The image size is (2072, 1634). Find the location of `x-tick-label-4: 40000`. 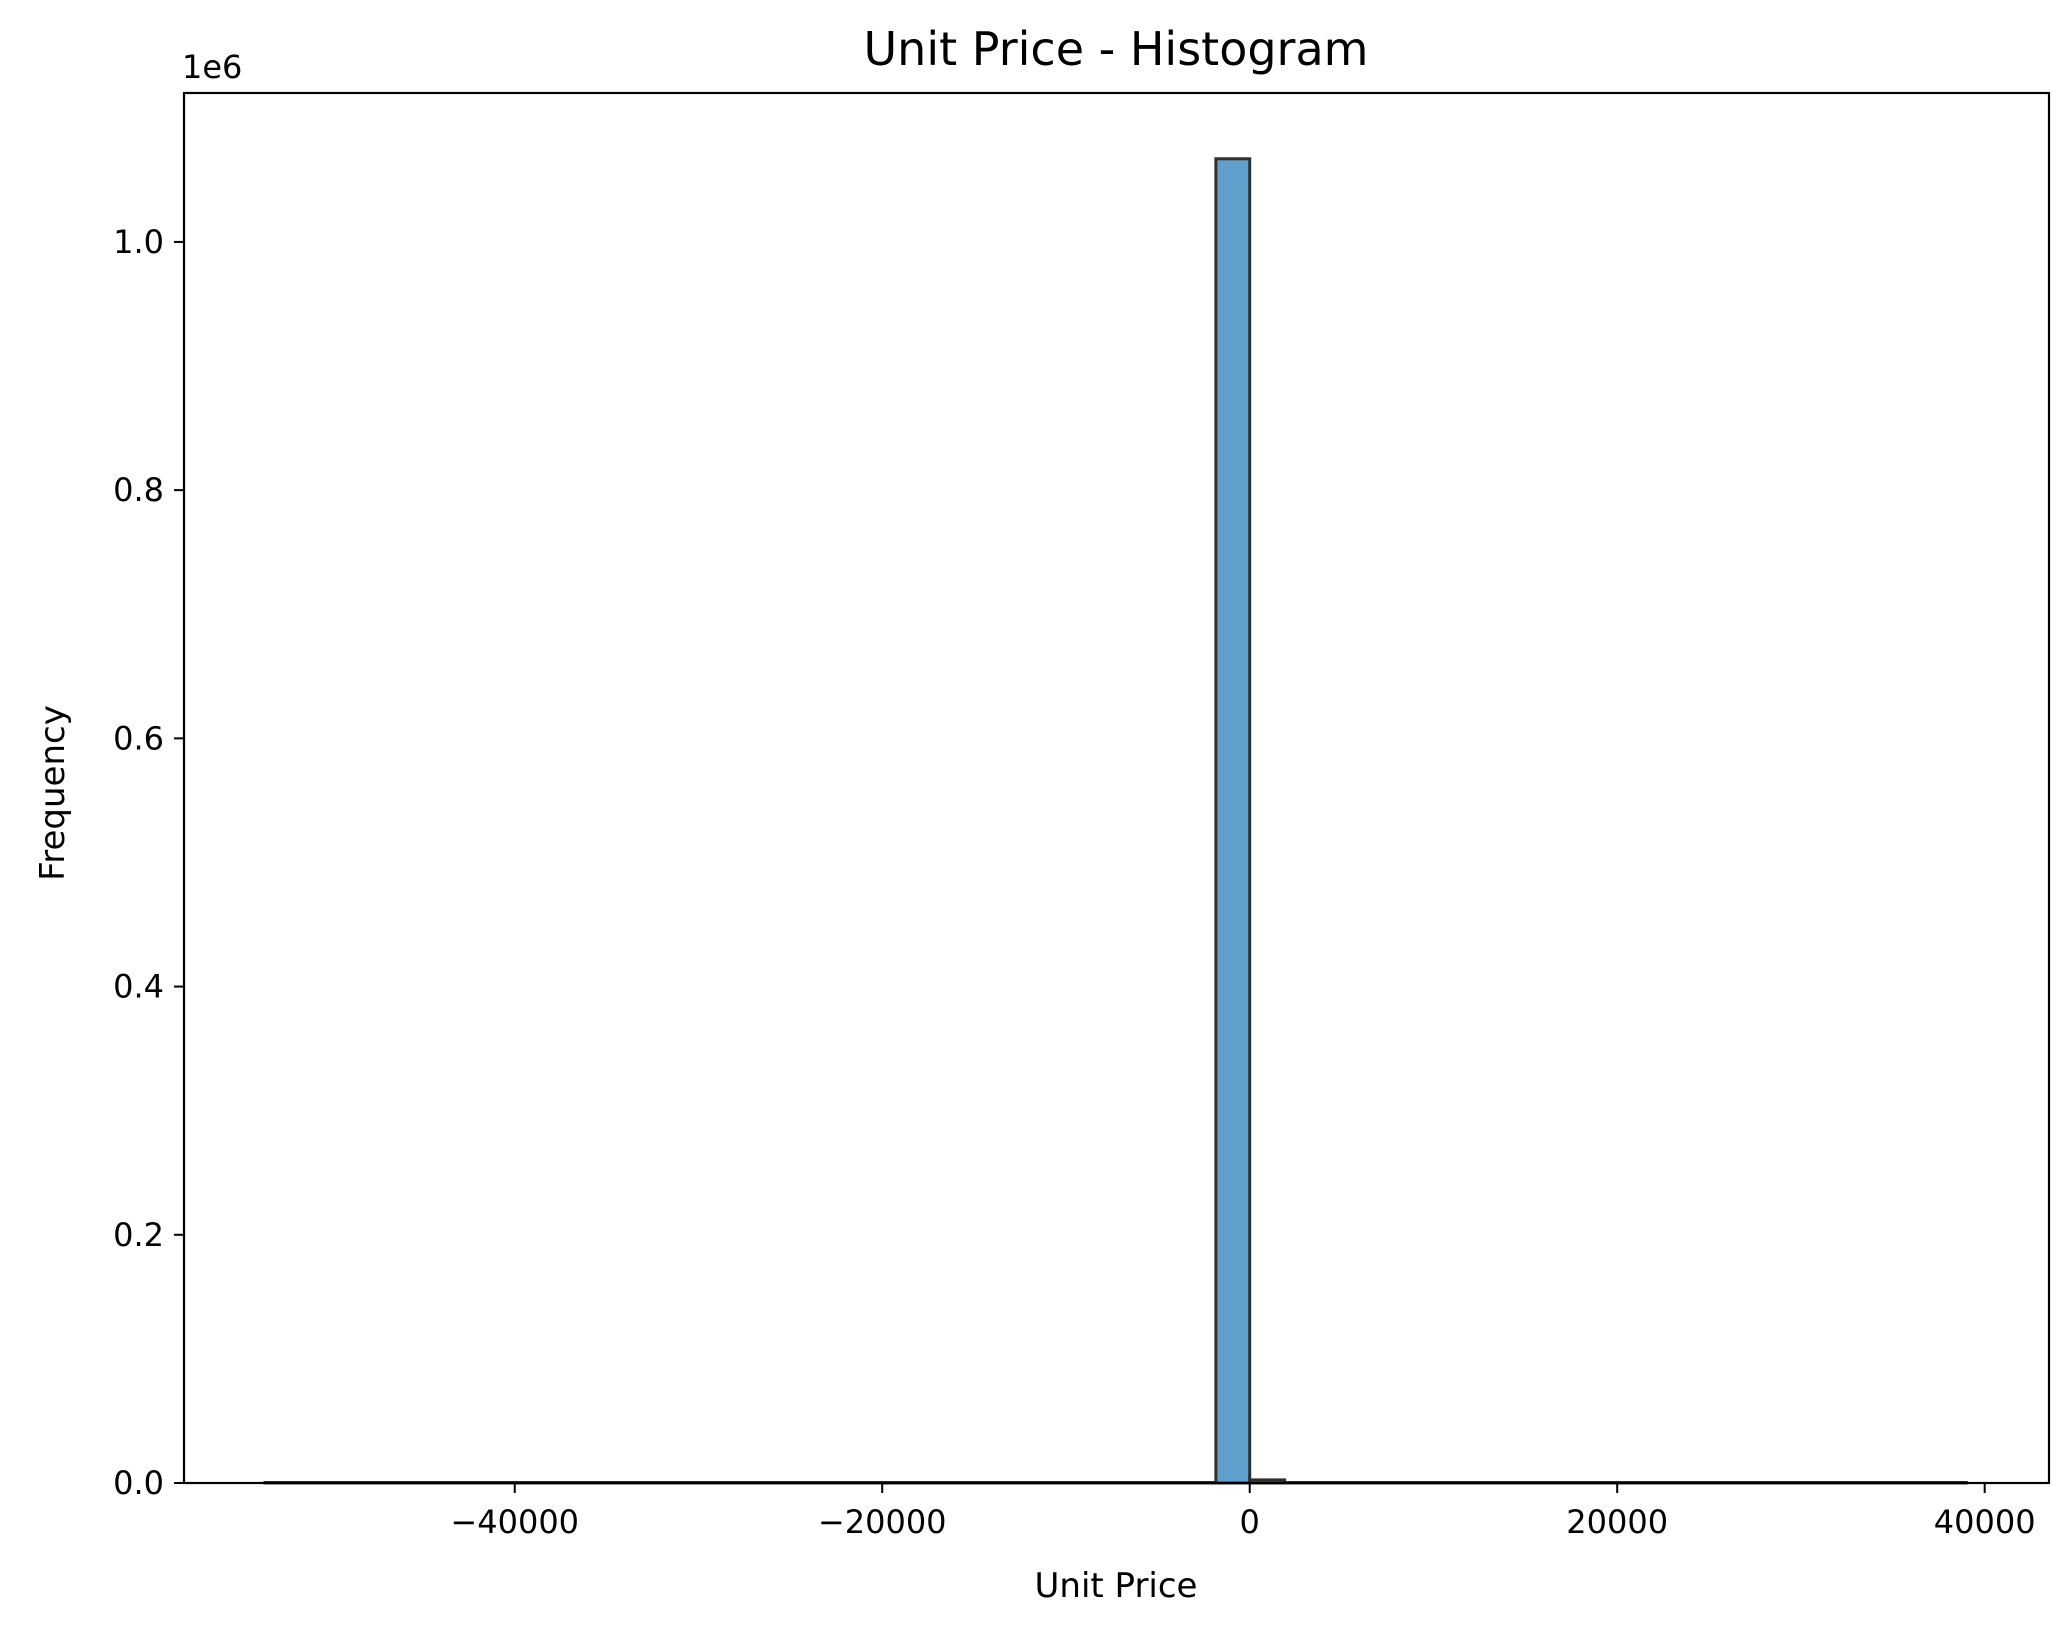

x-tick-label-4: 40000 is located at coordinates (1985, 1522).